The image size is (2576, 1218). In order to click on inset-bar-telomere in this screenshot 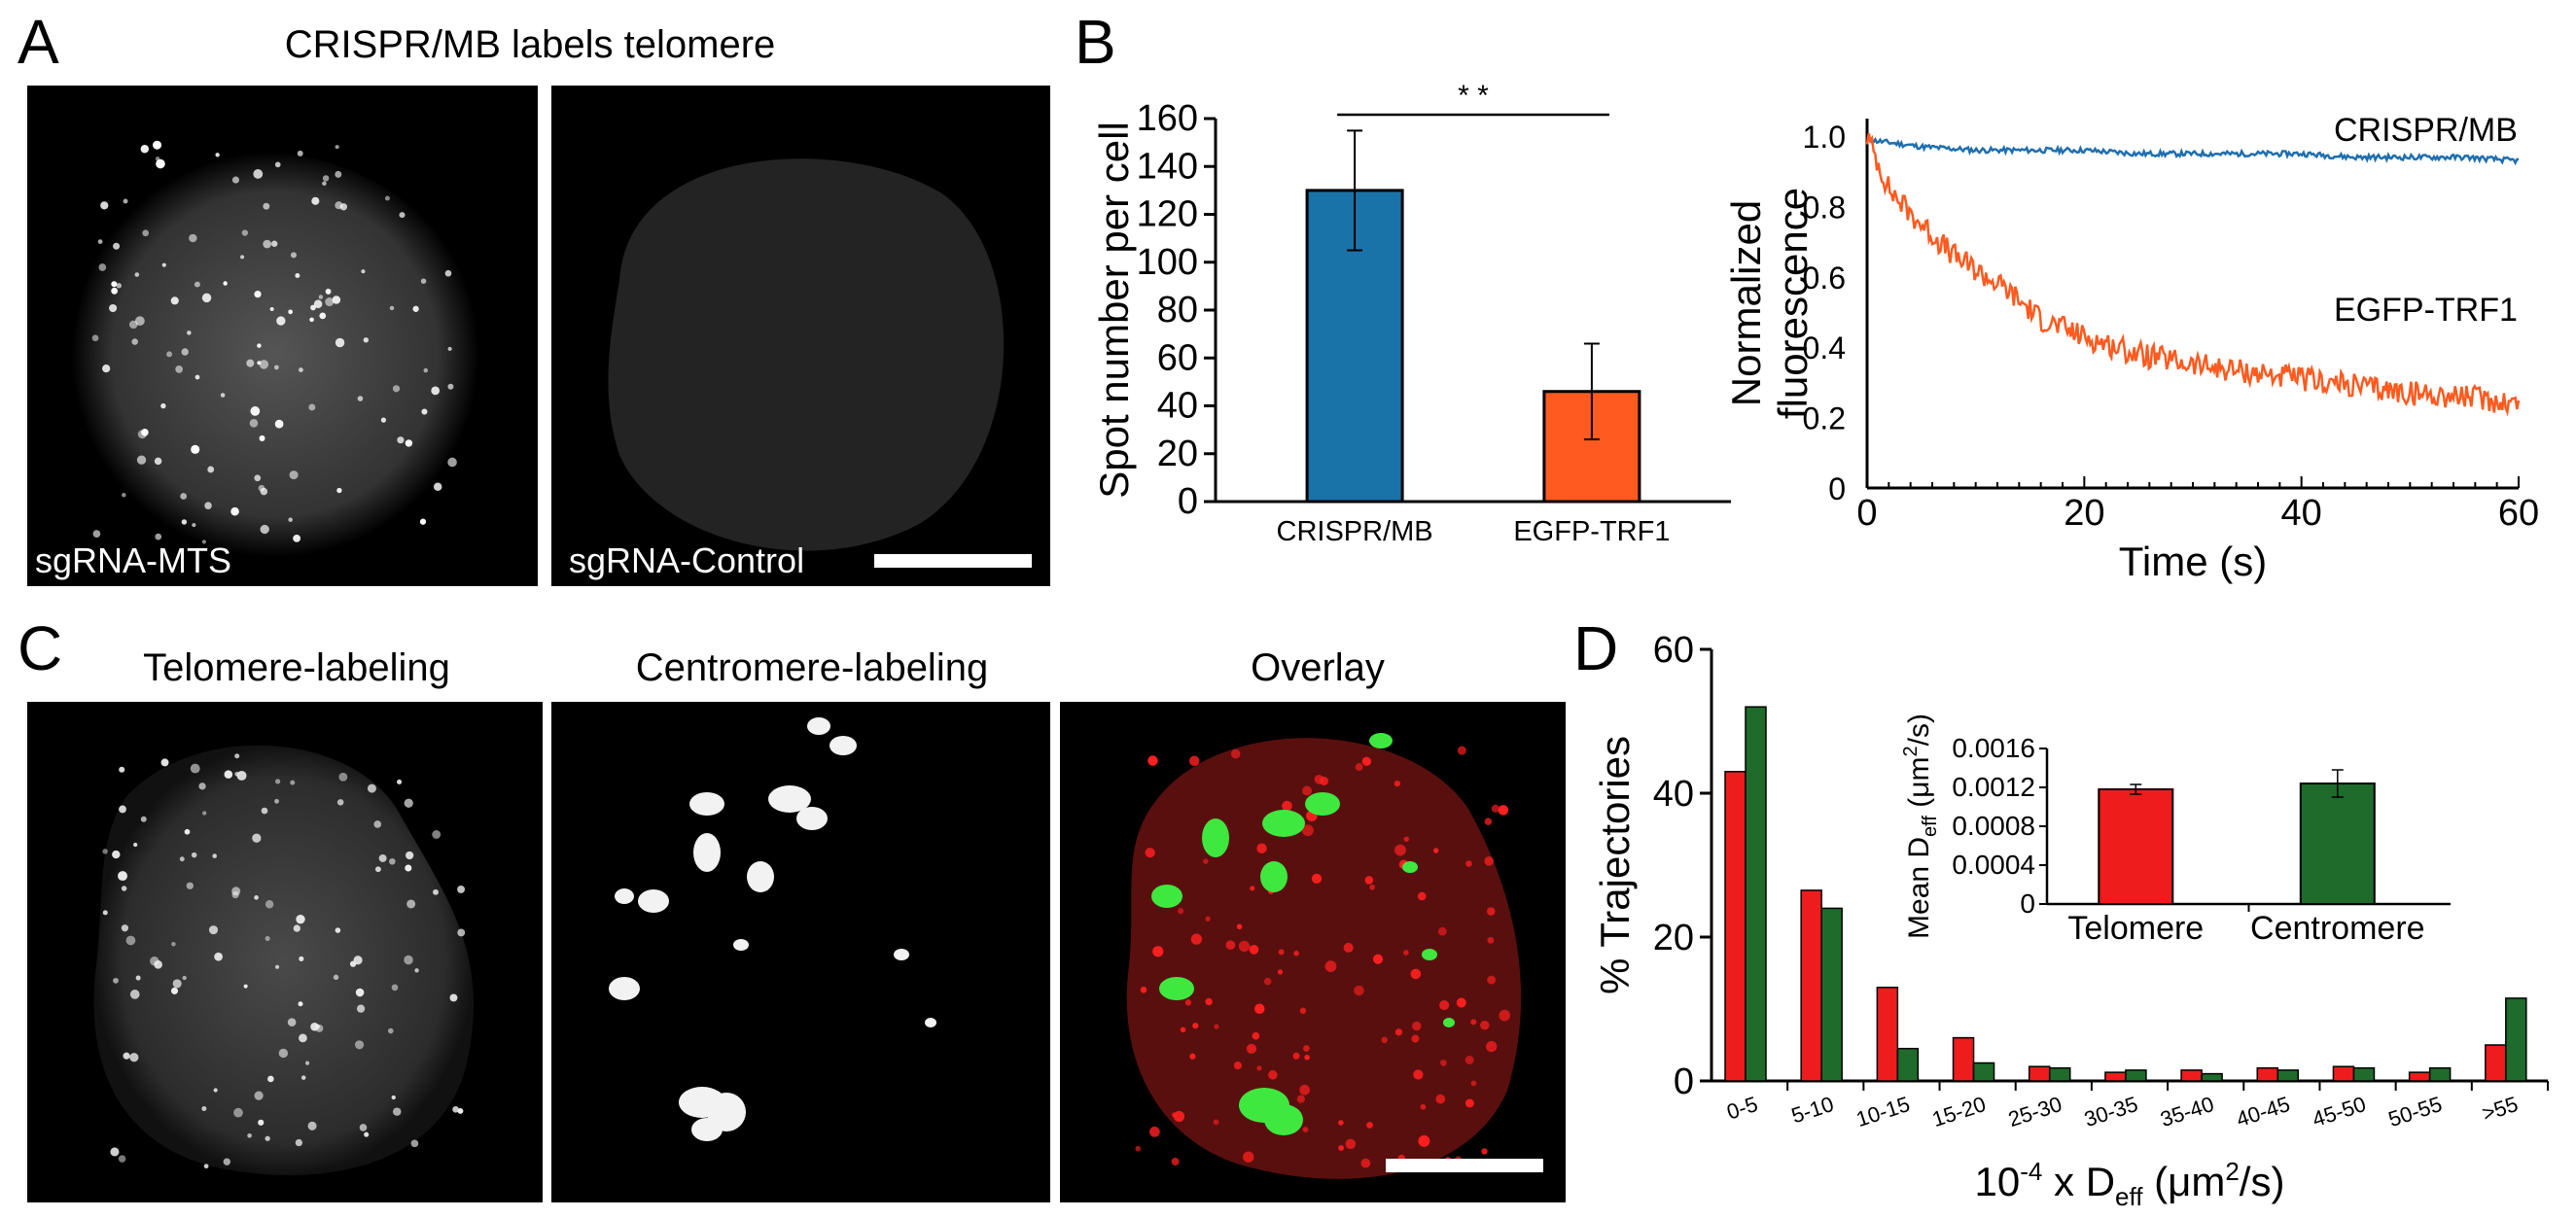, I will do `click(2136, 846)`.